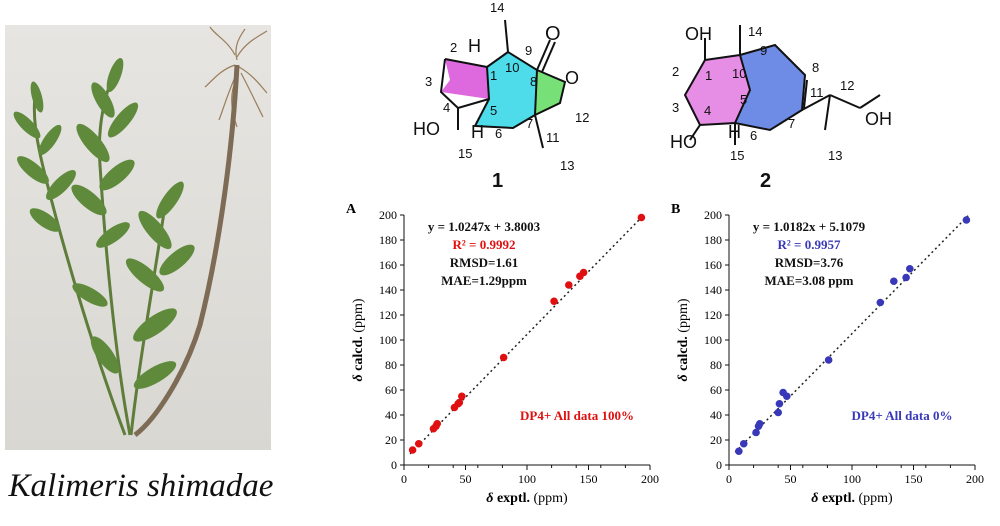 This screenshot has width=1000, height=526. Describe the element at coordinates (104, 223) in the screenshot. I see `plant-leaves` at that location.